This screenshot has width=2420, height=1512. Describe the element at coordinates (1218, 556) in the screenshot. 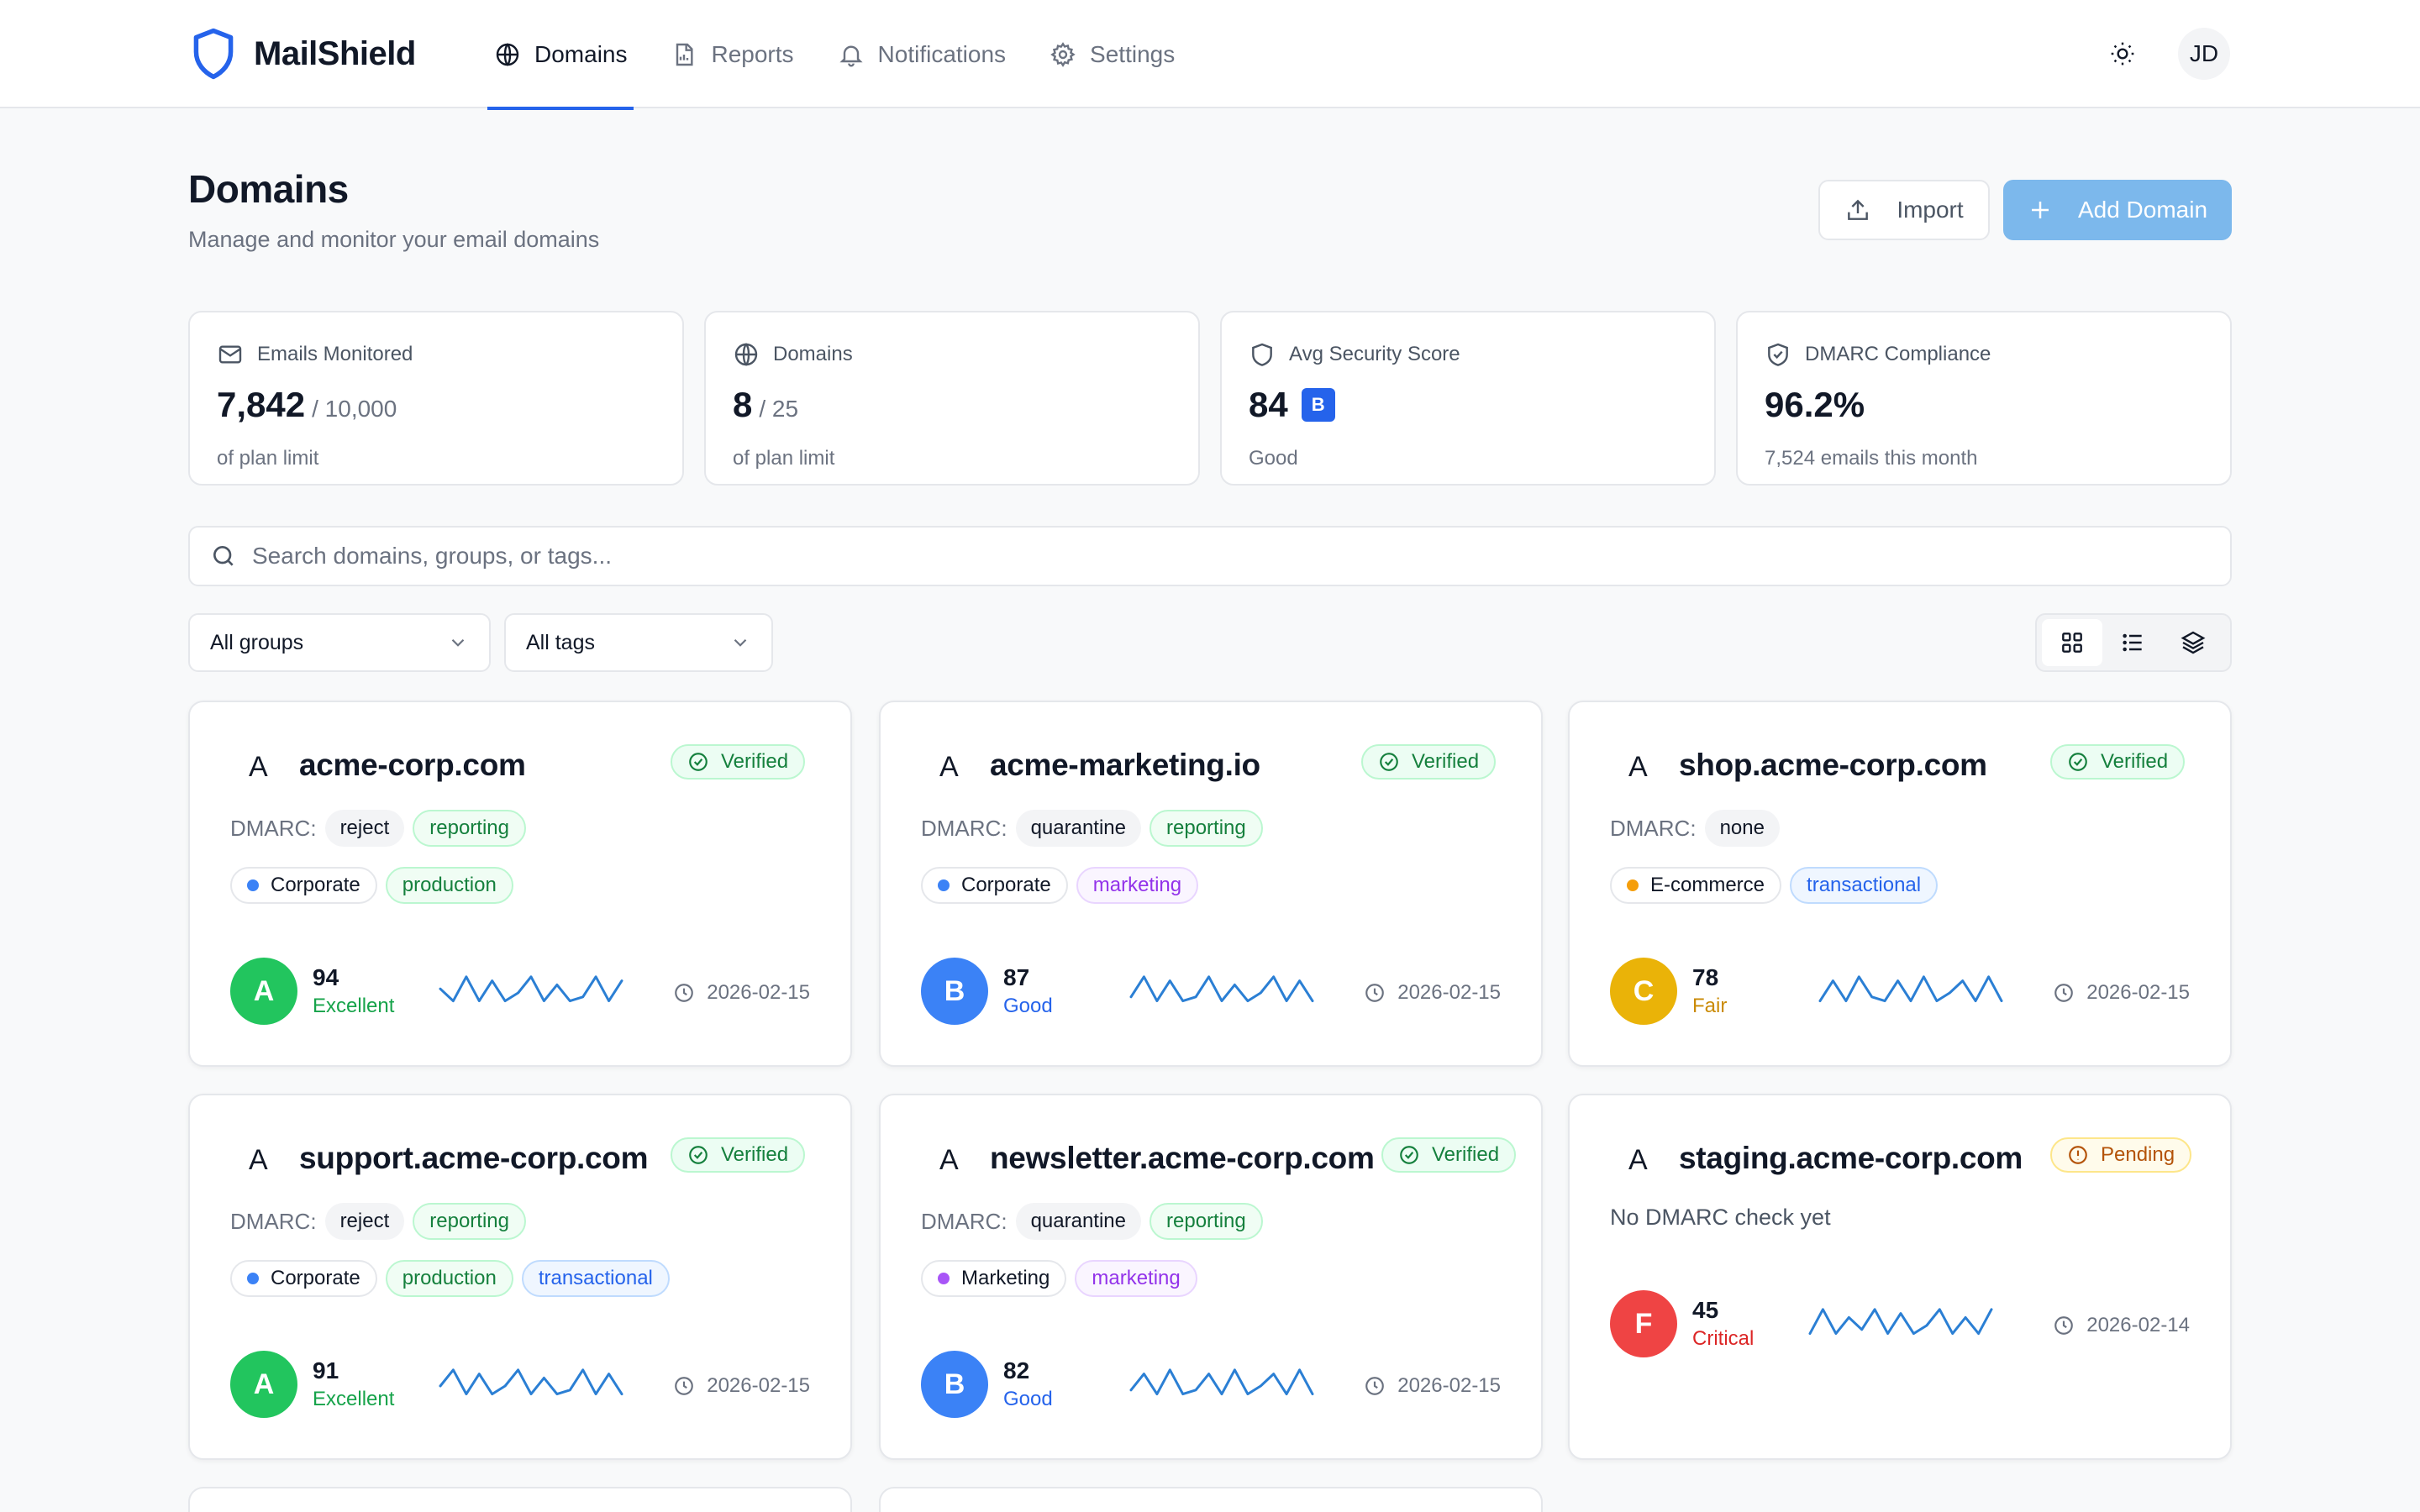

I see `search-input` at that location.